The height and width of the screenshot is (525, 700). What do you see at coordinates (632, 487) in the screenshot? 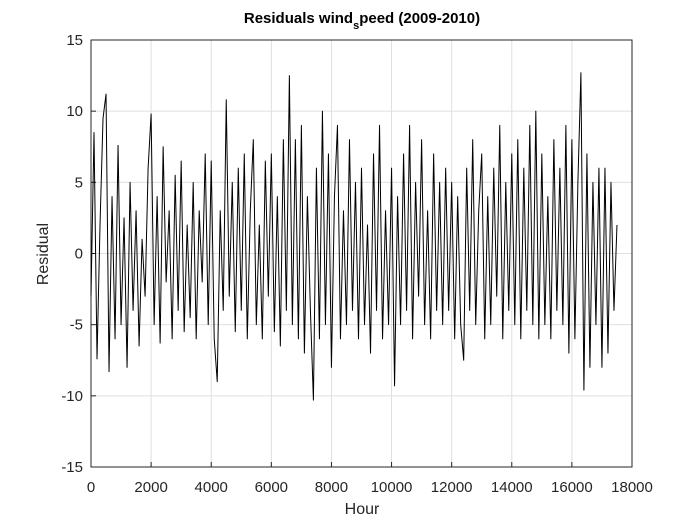
I see `x-tick-label: 18000` at bounding box center [632, 487].